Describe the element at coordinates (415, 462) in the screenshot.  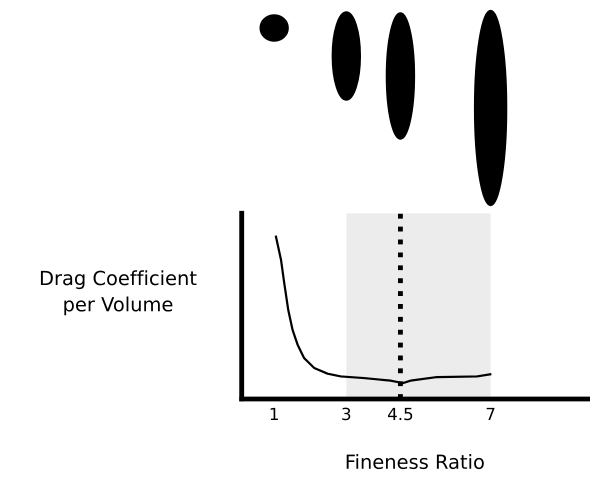
I see `x-axis-title: Fineness Ratio` at that location.